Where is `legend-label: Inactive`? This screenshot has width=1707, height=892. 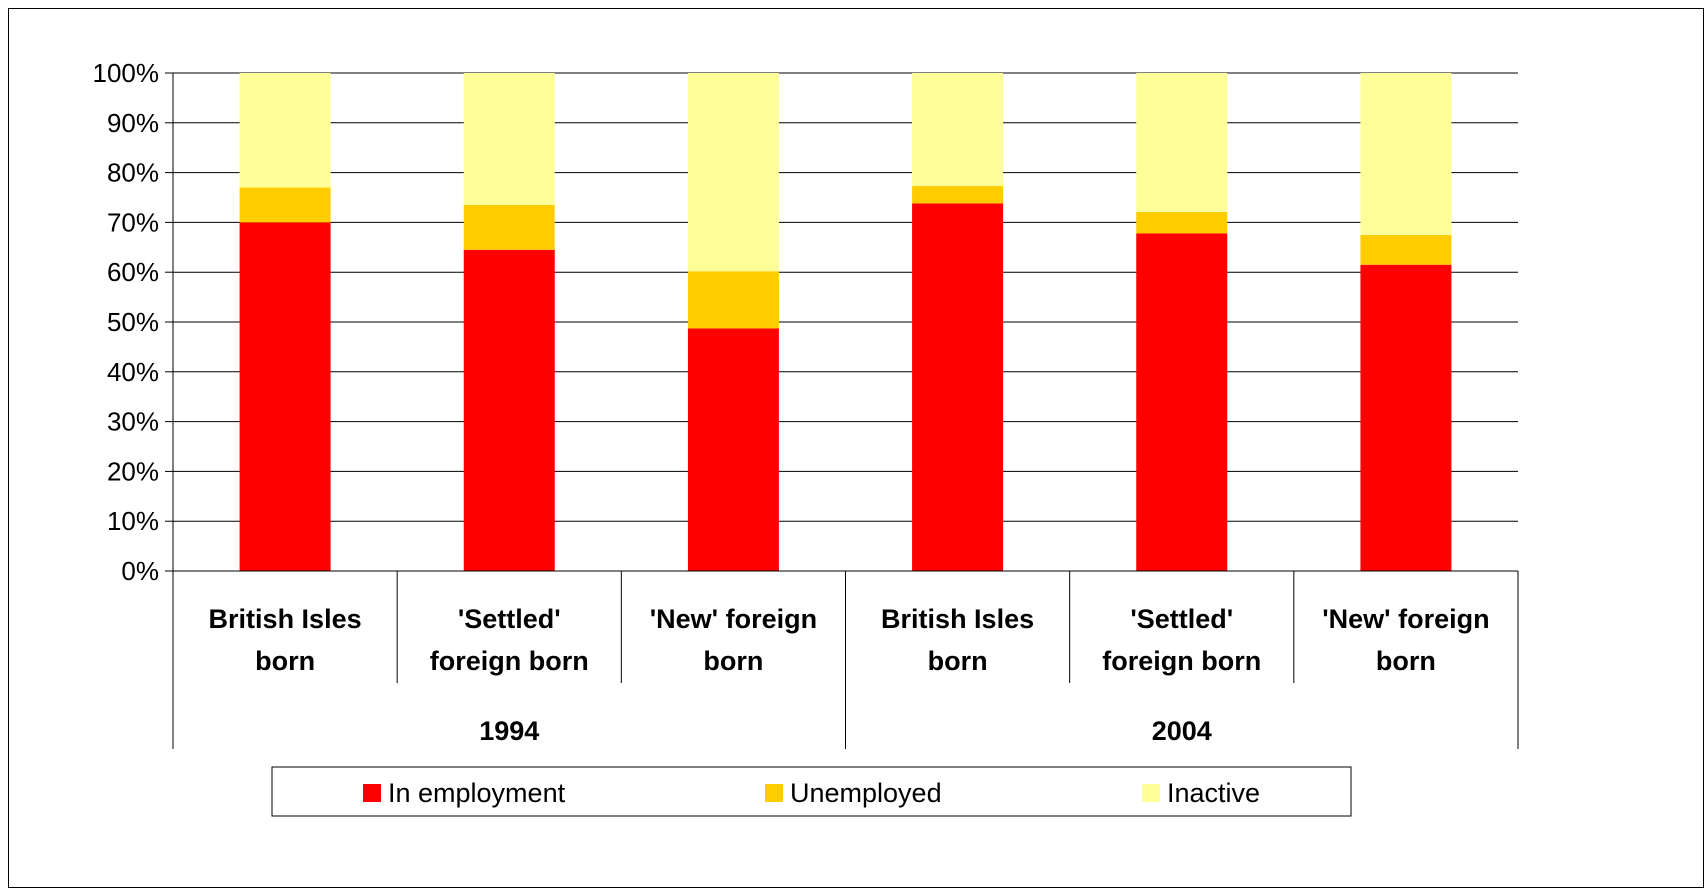
legend-label: Inactive is located at coordinates (1213, 793).